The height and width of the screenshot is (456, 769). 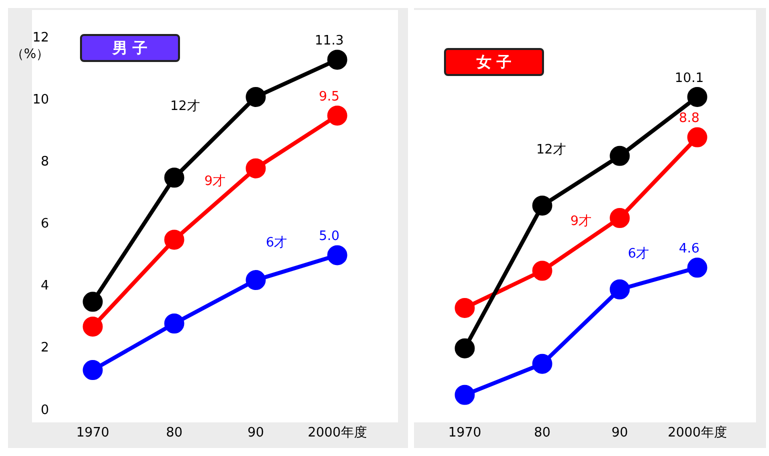 What do you see at coordinates (689, 78) in the screenshot?
I see `data-label: 10.1` at bounding box center [689, 78].